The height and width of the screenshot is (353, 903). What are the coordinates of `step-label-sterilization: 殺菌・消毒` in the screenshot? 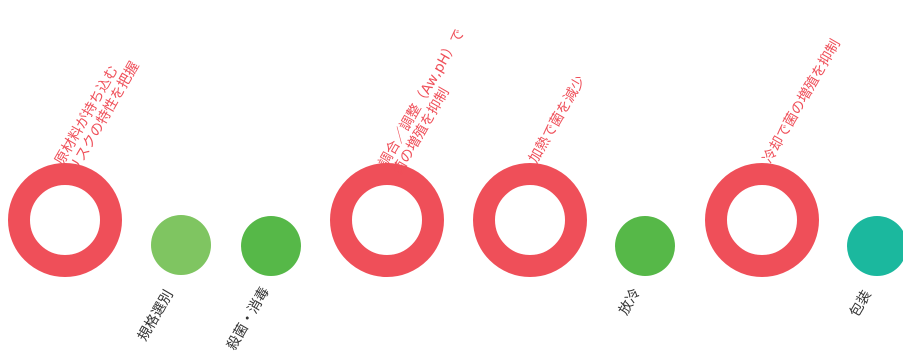 It's located at (248, 318).